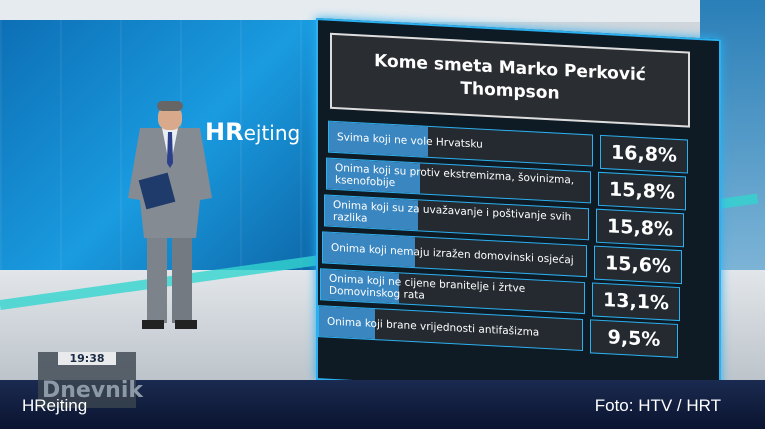 The width and height of the screenshot is (765, 429). Describe the element at coordinates (510, 80) in the screenshot. I see `chart-title: Kome smeta Marko Perković Thompson` at that location.